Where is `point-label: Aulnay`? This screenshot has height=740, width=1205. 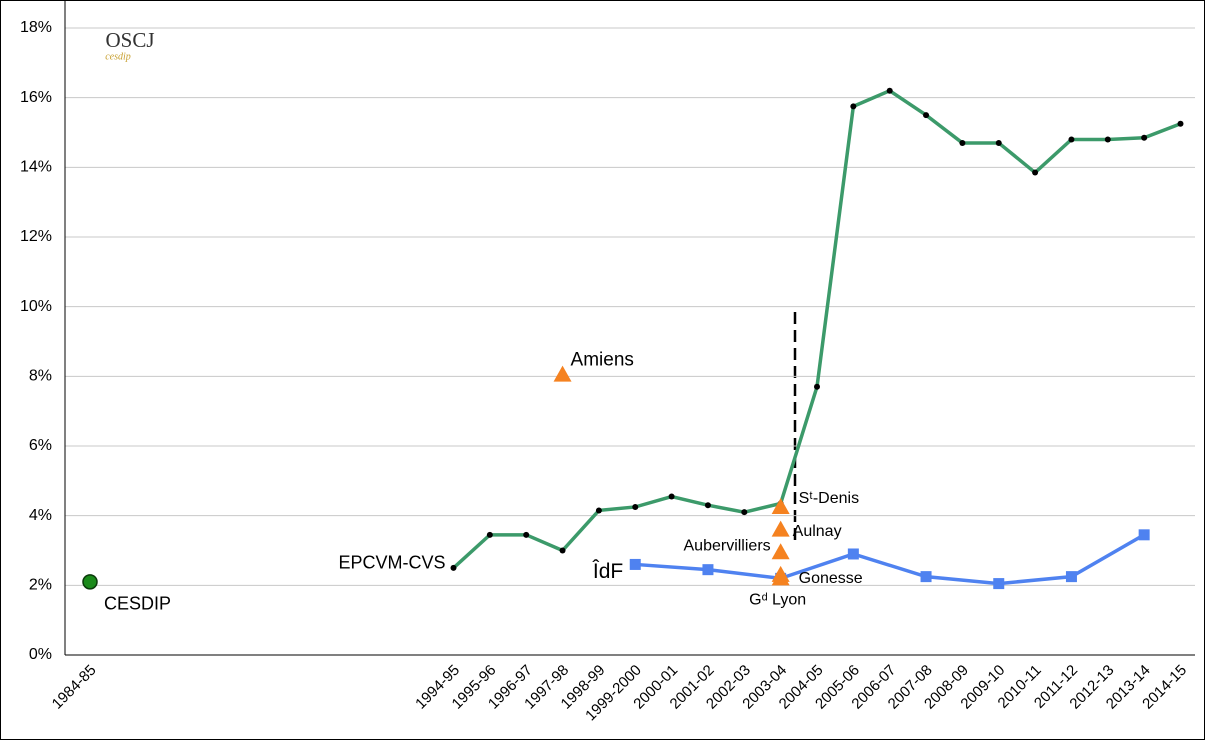
point-label: Aulnay is located at coordinates (817, 531).